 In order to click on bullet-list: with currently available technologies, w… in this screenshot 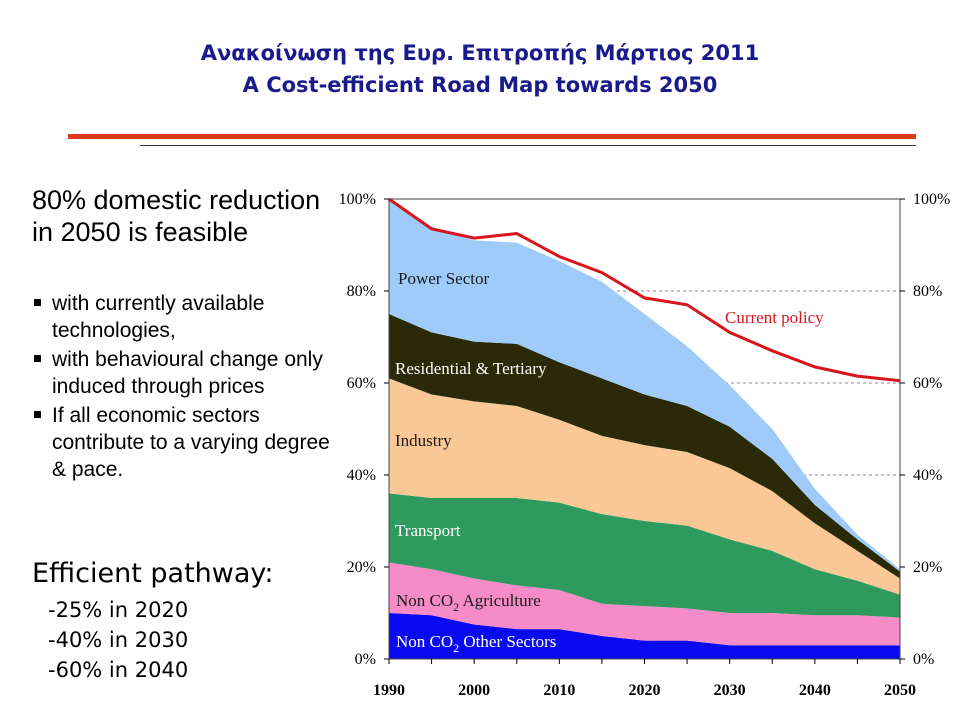, I will do `click(182, 387)`.